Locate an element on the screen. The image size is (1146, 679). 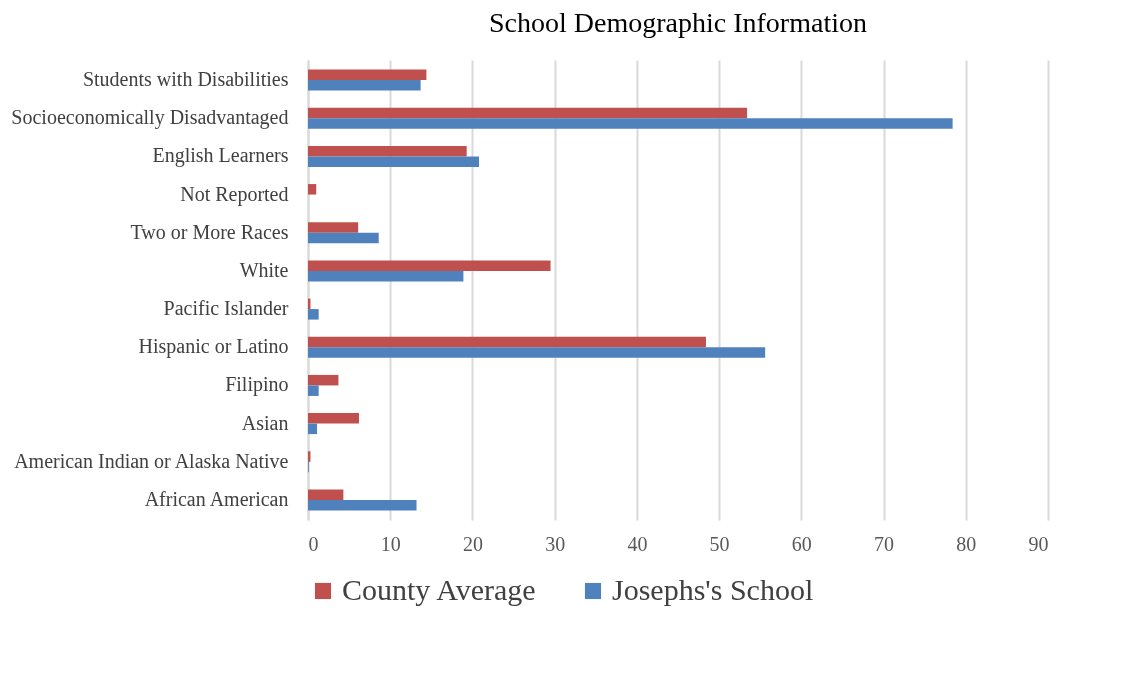
y-tick-label: Not Reported is located at coordinates (234, 194).